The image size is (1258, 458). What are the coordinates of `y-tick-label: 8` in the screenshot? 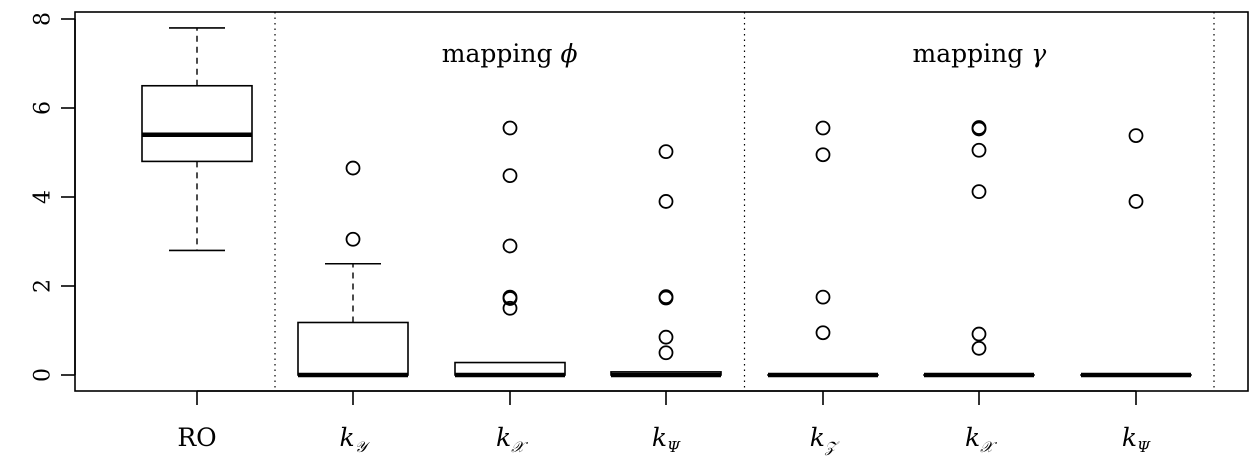 It's located at (43, 19).